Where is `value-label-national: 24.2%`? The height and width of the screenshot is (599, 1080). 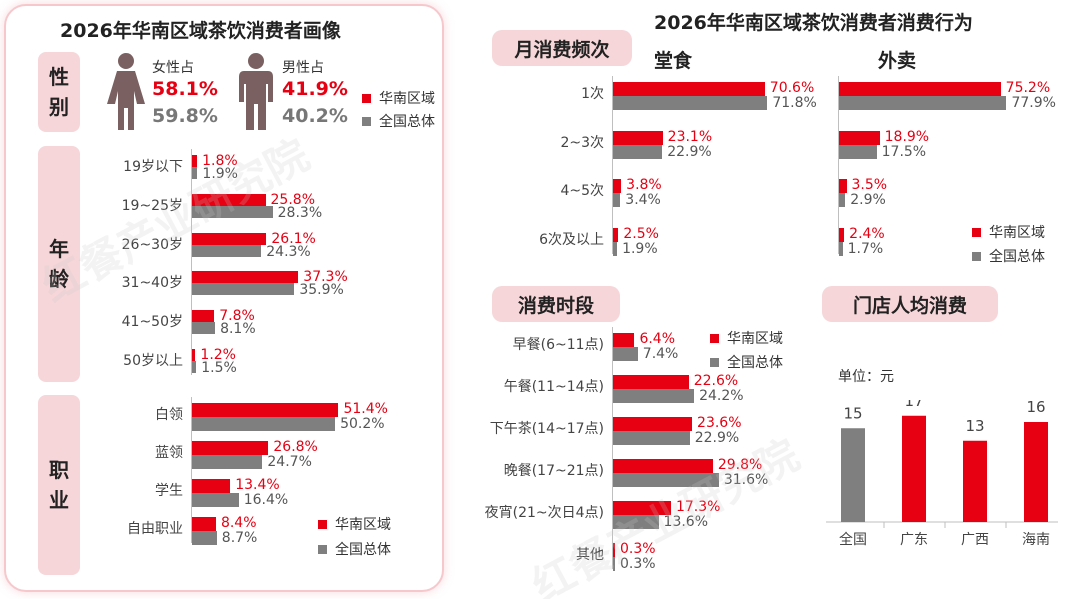
value-label-national: 24.2% is located at coordinates (721, 396).